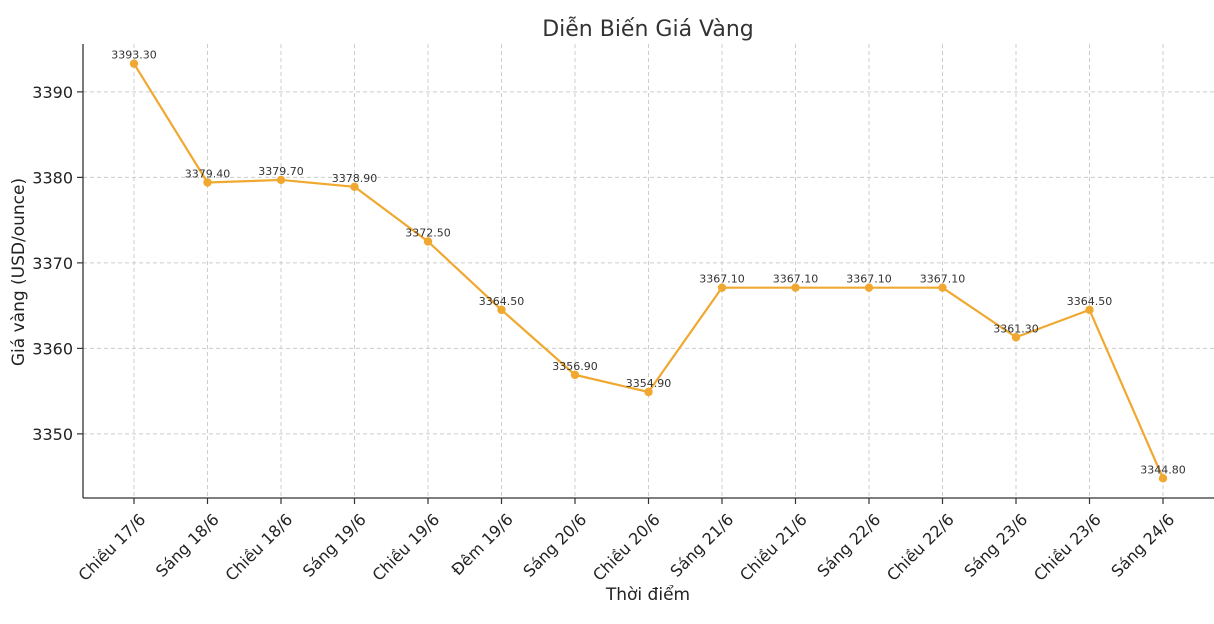 This screenshot has height=624, width=1214. What do you see at coordinates (208, 174) in the screenshot?
I see `data-label: 3379.40` at bounding box center [208, 174].